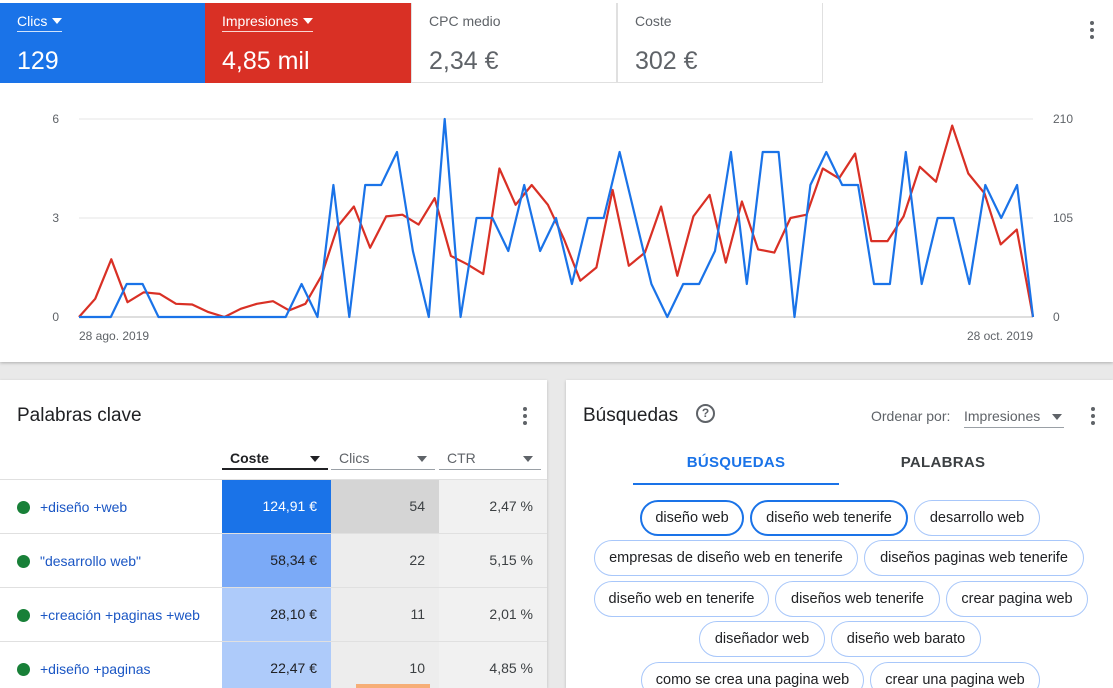 The image size is (1113, 688). What do you see at coordinates (249, 458) in the screenshot?
I see `column-header-coste-label: Coste` at bounding box center [249, 458].